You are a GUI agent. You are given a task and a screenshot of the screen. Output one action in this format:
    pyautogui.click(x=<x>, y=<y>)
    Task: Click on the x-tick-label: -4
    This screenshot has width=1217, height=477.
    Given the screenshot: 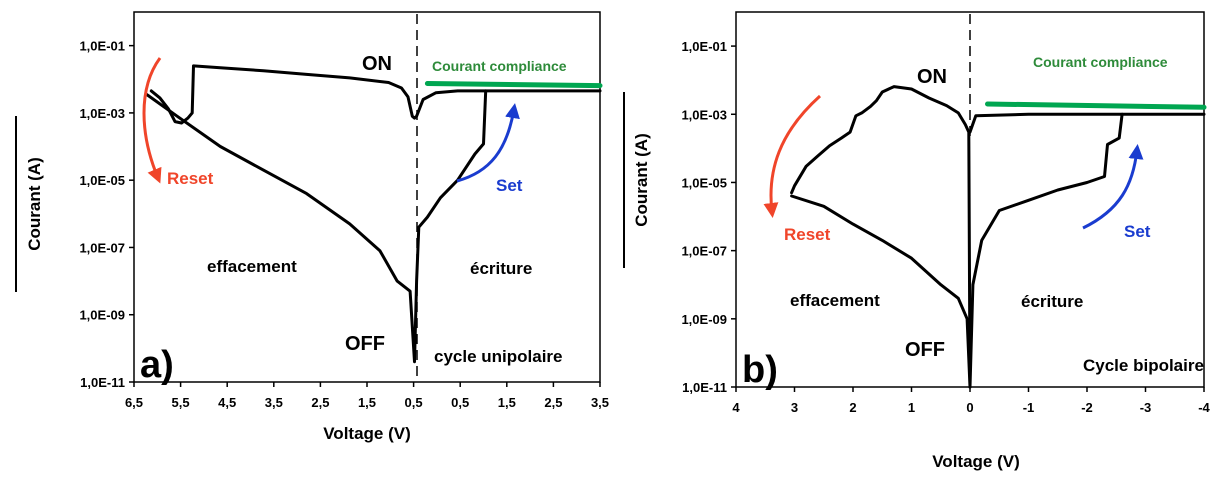 What is the action you would take?
    pyautogui.click(x=1204, y=407)
    